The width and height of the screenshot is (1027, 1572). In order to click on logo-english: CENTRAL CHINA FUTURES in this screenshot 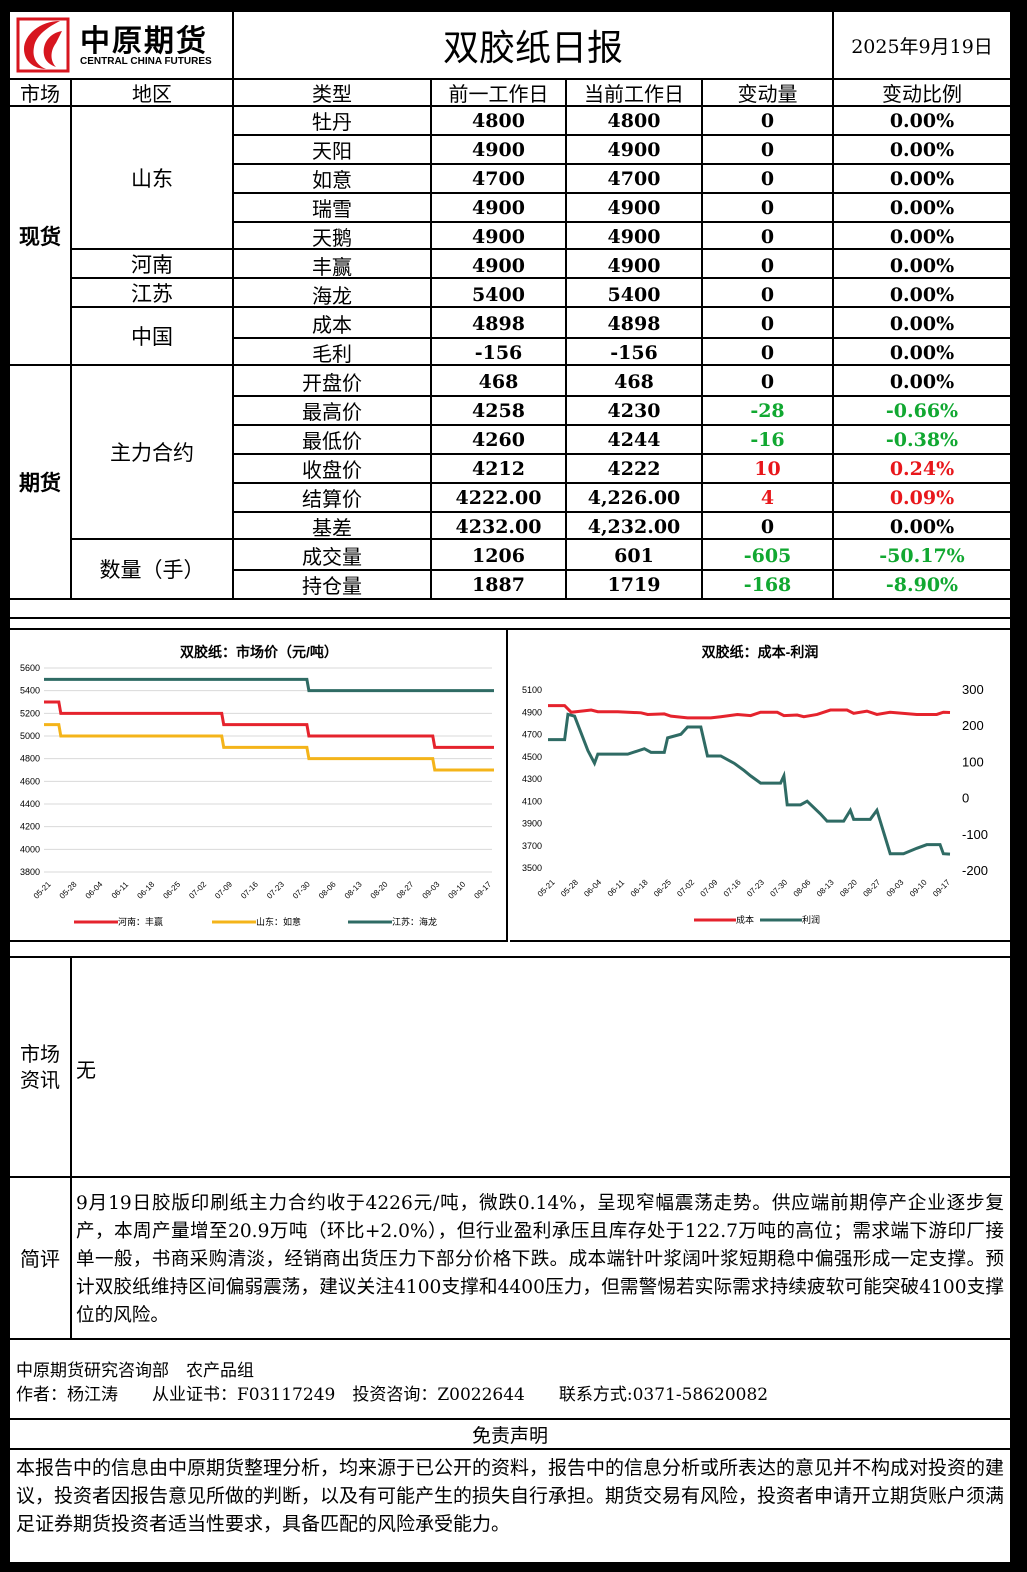, I will do `click(146, 61)`.